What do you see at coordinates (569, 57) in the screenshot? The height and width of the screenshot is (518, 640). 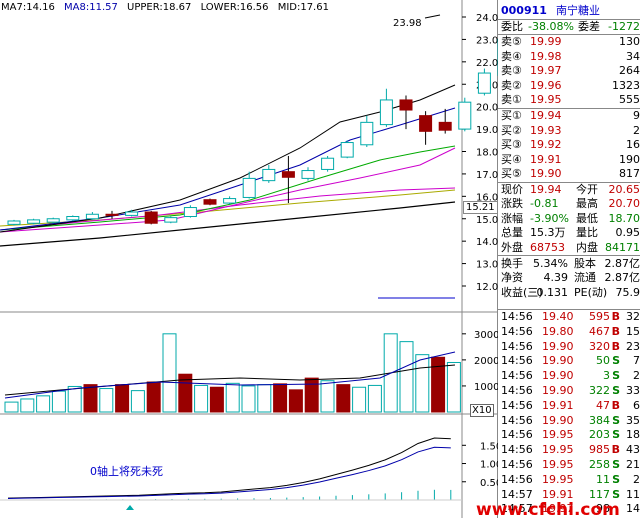 I see `sell-level-row: 卖④ 19.98 34` at bounding box center [569, 57].